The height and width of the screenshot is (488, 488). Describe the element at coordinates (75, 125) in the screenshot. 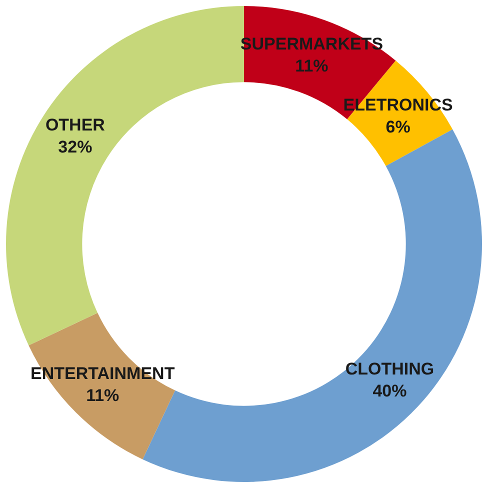

I see `slice-label: OTHER` at that location.